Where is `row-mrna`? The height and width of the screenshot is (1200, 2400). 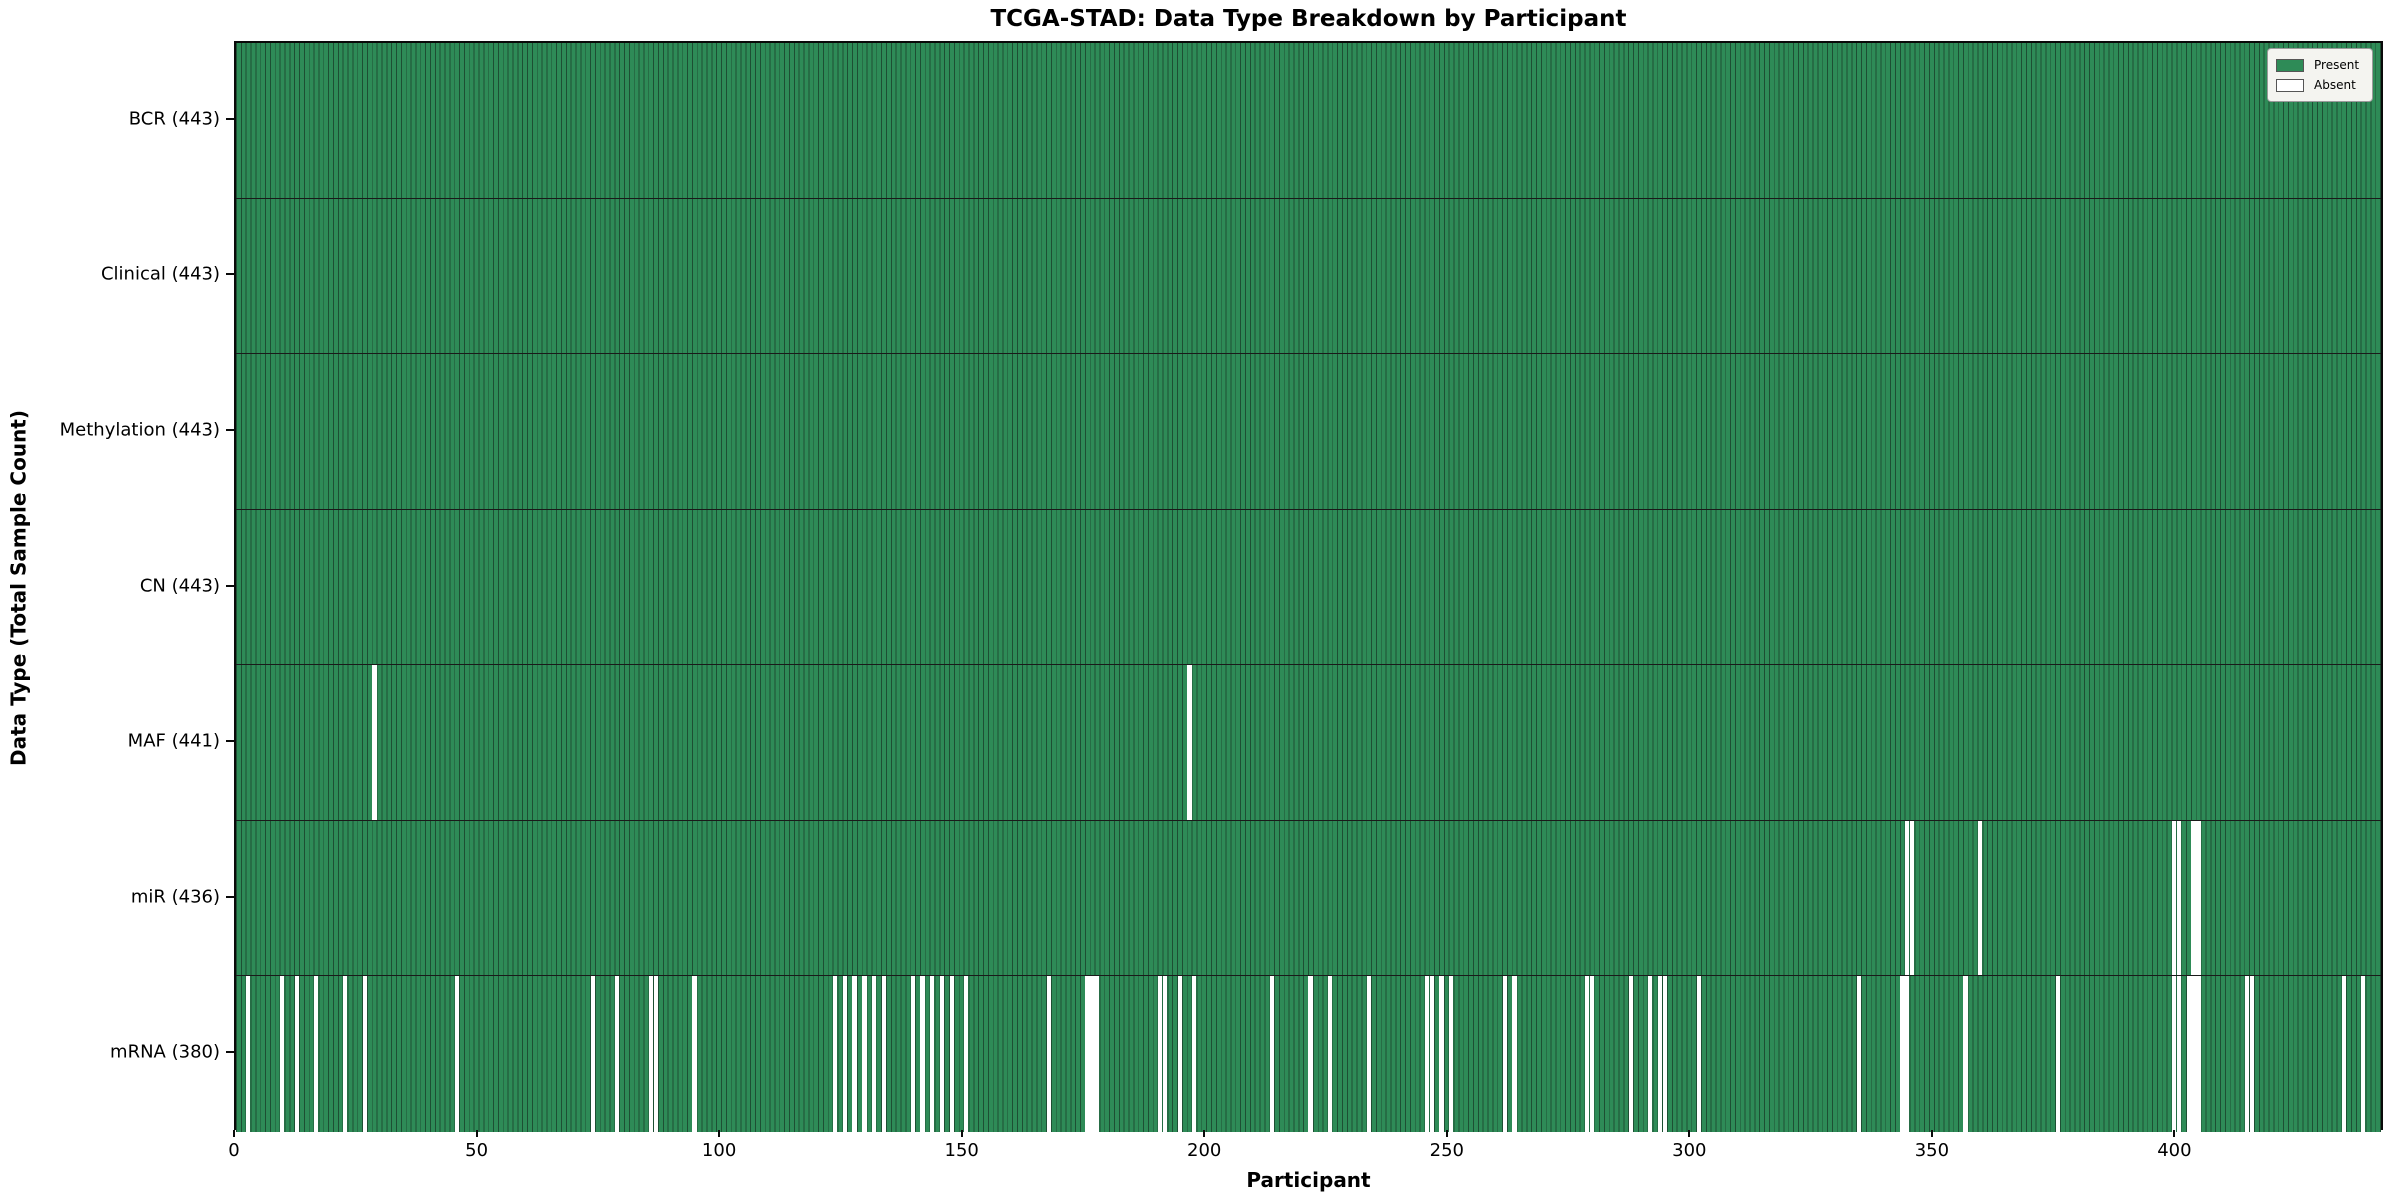
row-mrna is located at coordinates (1308, 1054).